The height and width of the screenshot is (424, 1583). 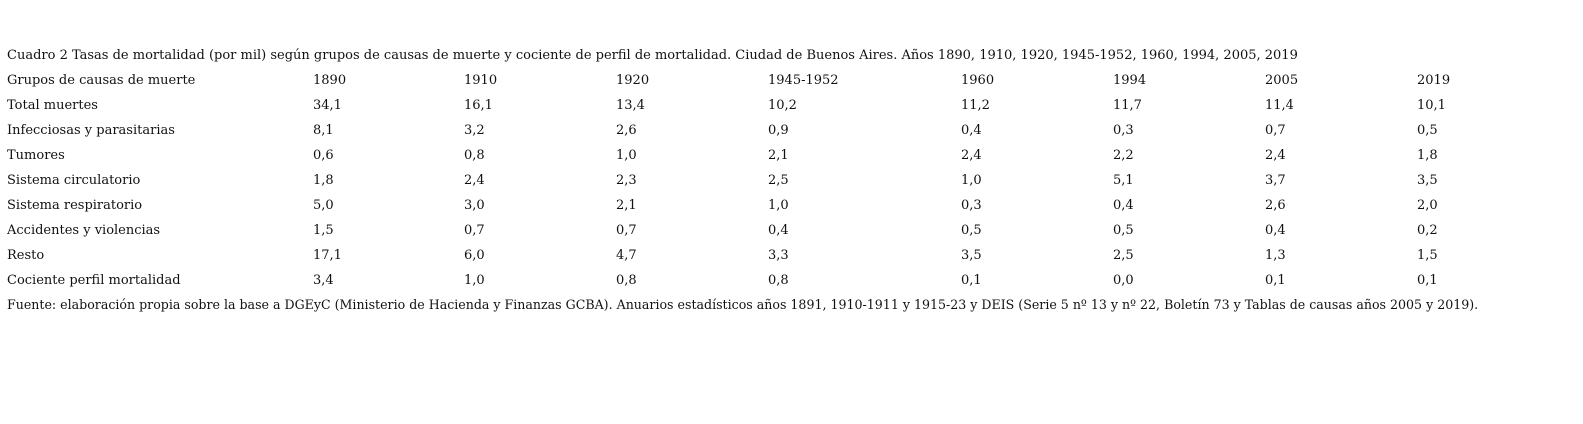 What do you see at coordinates (474, 205) in the screenshot?
I see `rate-cell: 3,0` at bounding box center [474, 205].